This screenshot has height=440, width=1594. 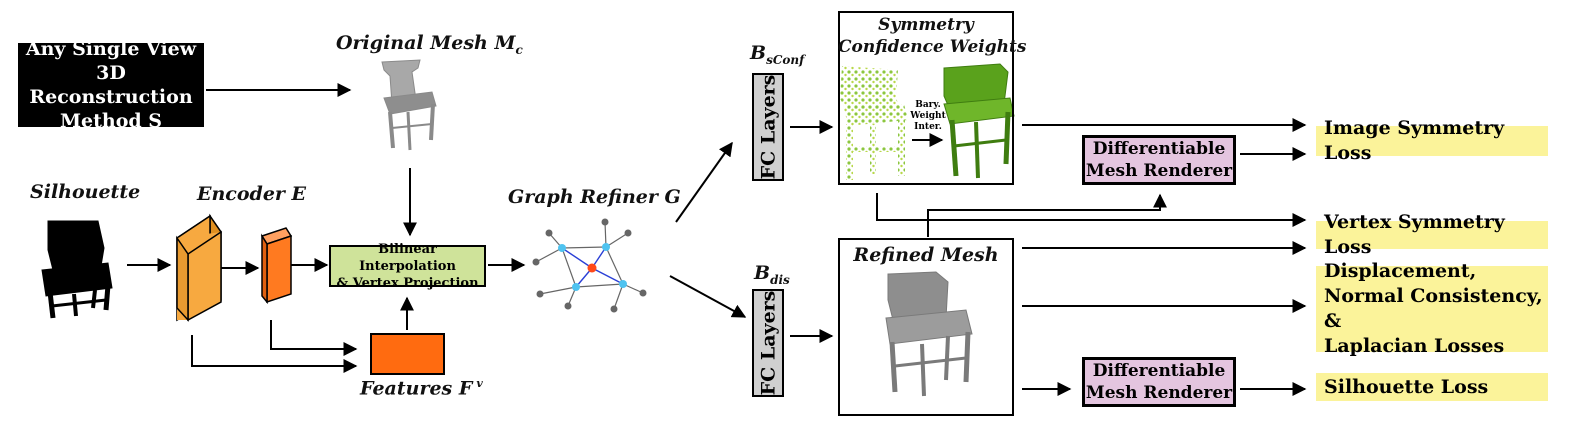 I want to click on arrow-confidence-to-vertex-symmetry, so click(x=1091, y=210).